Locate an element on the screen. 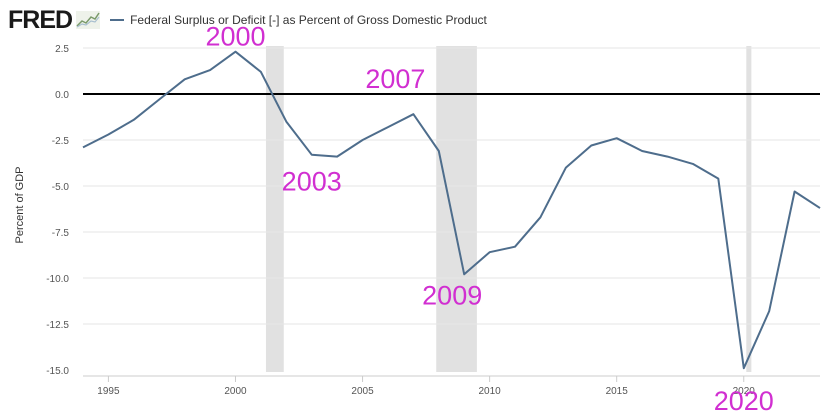 This screenshot has height=420, width=840. y-axis-label: Percent of GDP is located at coordinates (20, 204).